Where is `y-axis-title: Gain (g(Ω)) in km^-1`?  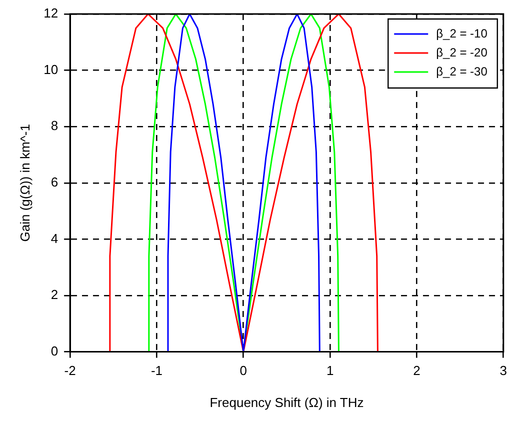 y-axis-title: Gain (g(Ω)) in km^-1 is located at coordinates (24, 183).